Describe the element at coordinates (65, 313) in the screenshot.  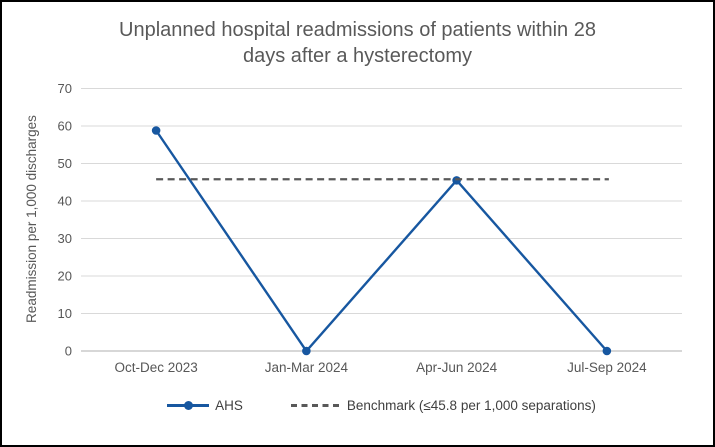
I see `y-tick-label: 10` at that location.